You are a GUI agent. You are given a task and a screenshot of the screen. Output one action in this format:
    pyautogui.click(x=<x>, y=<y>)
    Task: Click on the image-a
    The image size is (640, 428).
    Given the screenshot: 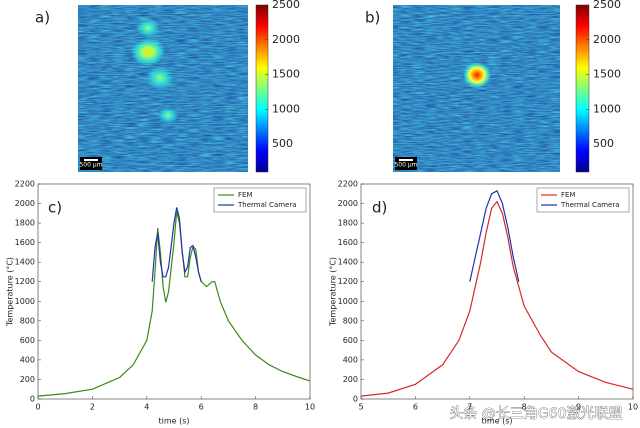 What is the action you would take?
    pyautogui.click(x=163, y=88)
    